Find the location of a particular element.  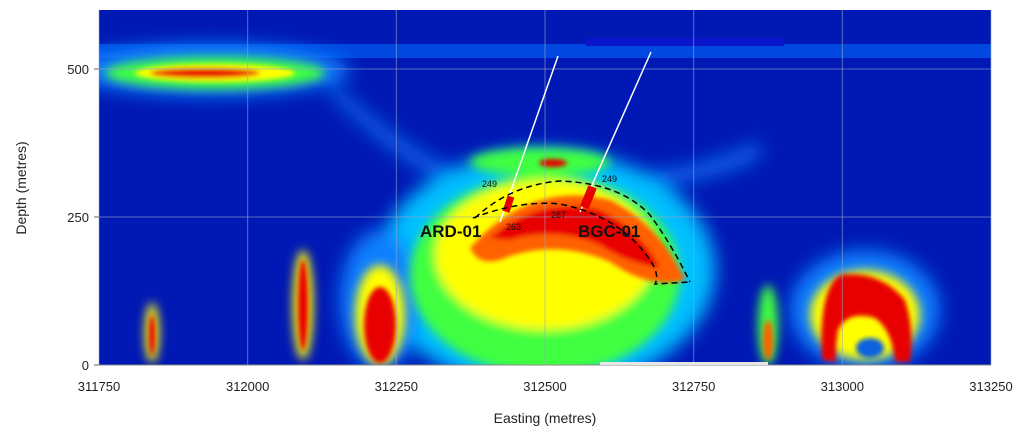

ground-strip is located at coordinates (684, 363).